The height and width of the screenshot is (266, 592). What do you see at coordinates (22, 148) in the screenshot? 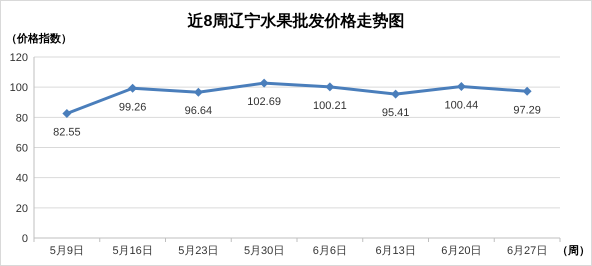
I see `y-tick-label: 60` at bounding box center [22, 148].